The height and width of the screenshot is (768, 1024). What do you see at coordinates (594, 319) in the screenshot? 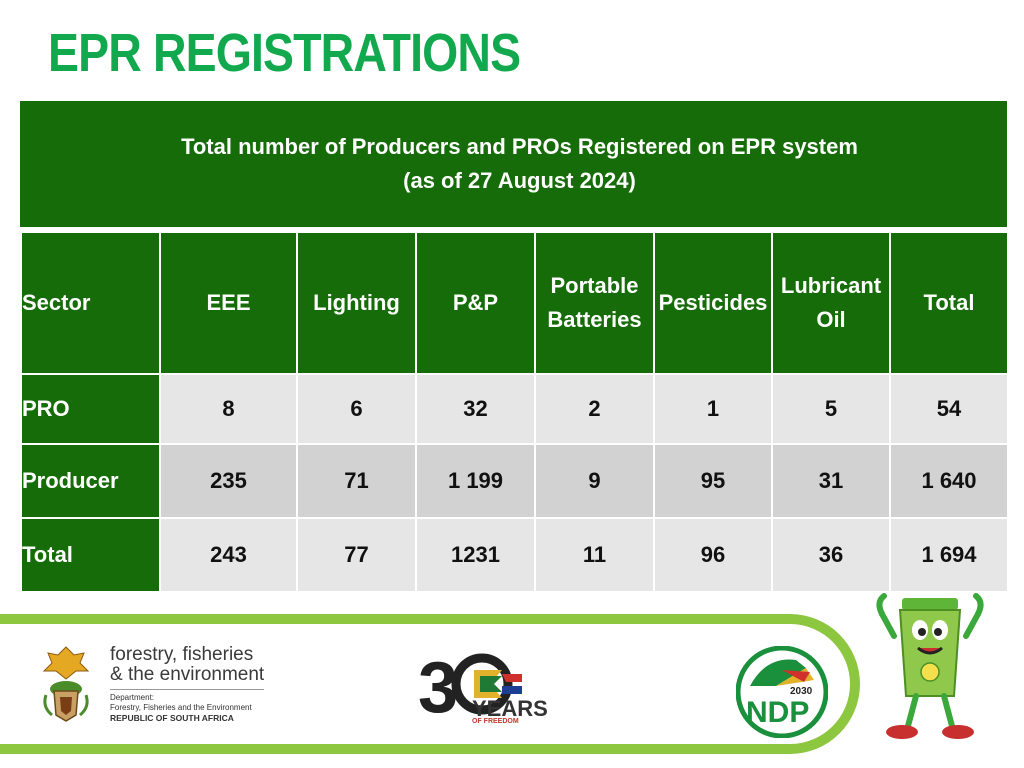
I see `header-portable-line2: Batteries` at bounding box center [594, 319].